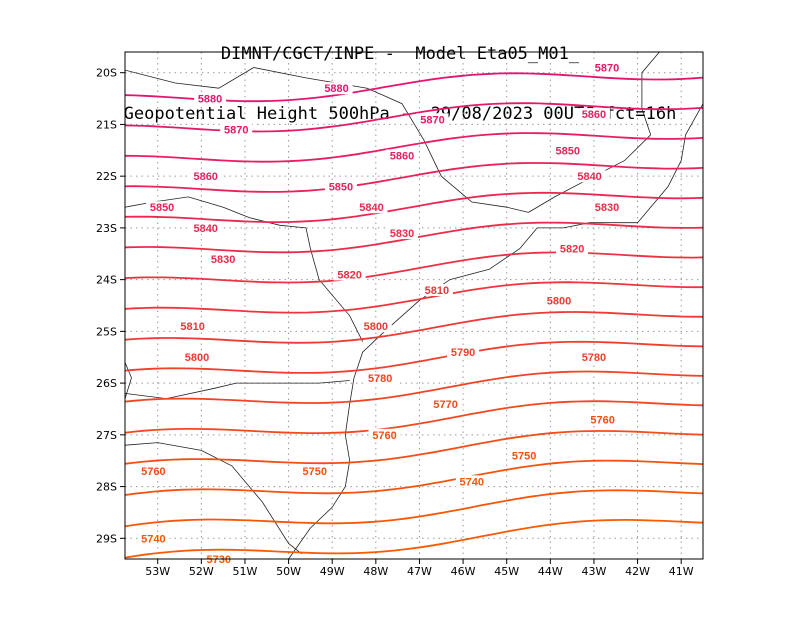 The width and height of the screenshot is (800, 618). I want to click on contour-label: 5810, so click(437, 291).